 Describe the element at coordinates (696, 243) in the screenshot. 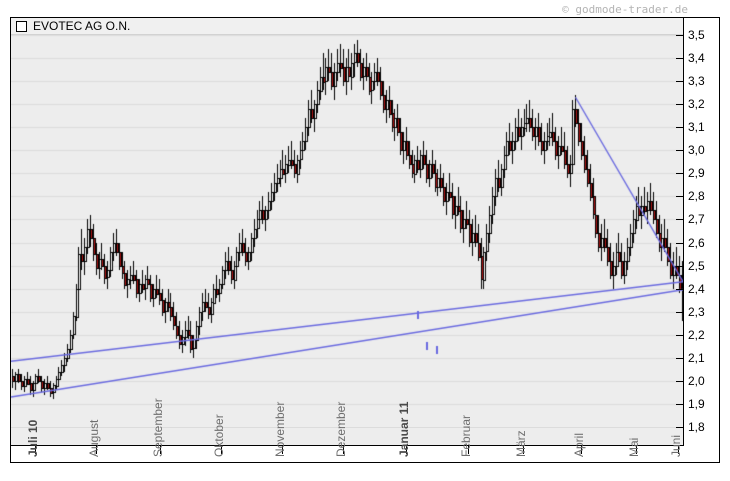

I see `y-axis-label: 2,6` at that location.